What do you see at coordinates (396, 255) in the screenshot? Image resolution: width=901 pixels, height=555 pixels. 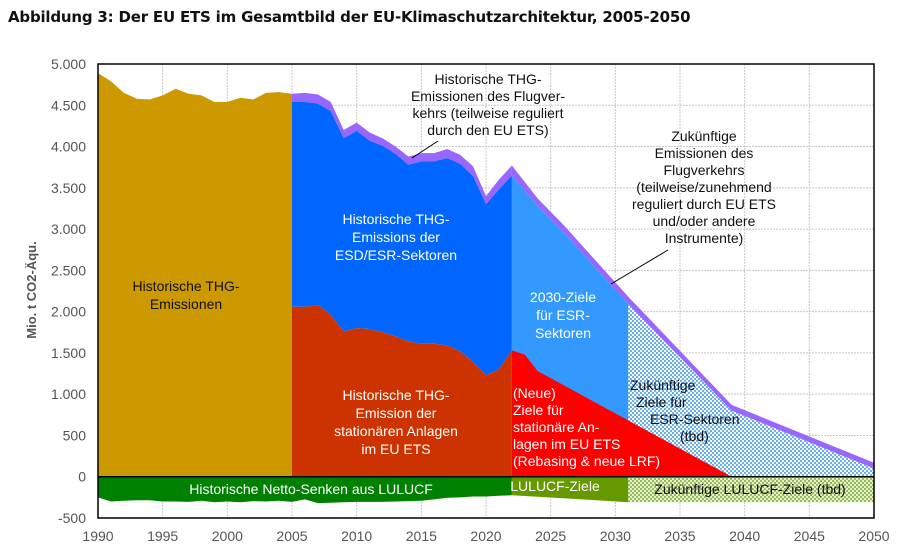 I see `annotation-line: ESD/ESR-Sektoren` at bounding box center [396, 255].